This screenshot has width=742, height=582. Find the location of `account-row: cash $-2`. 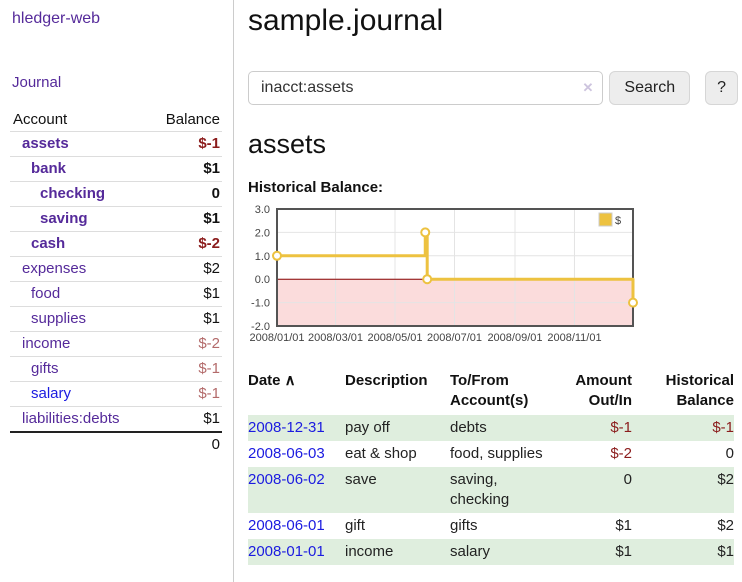

account-row: cash $-2 is located at coordinates (116, 244).